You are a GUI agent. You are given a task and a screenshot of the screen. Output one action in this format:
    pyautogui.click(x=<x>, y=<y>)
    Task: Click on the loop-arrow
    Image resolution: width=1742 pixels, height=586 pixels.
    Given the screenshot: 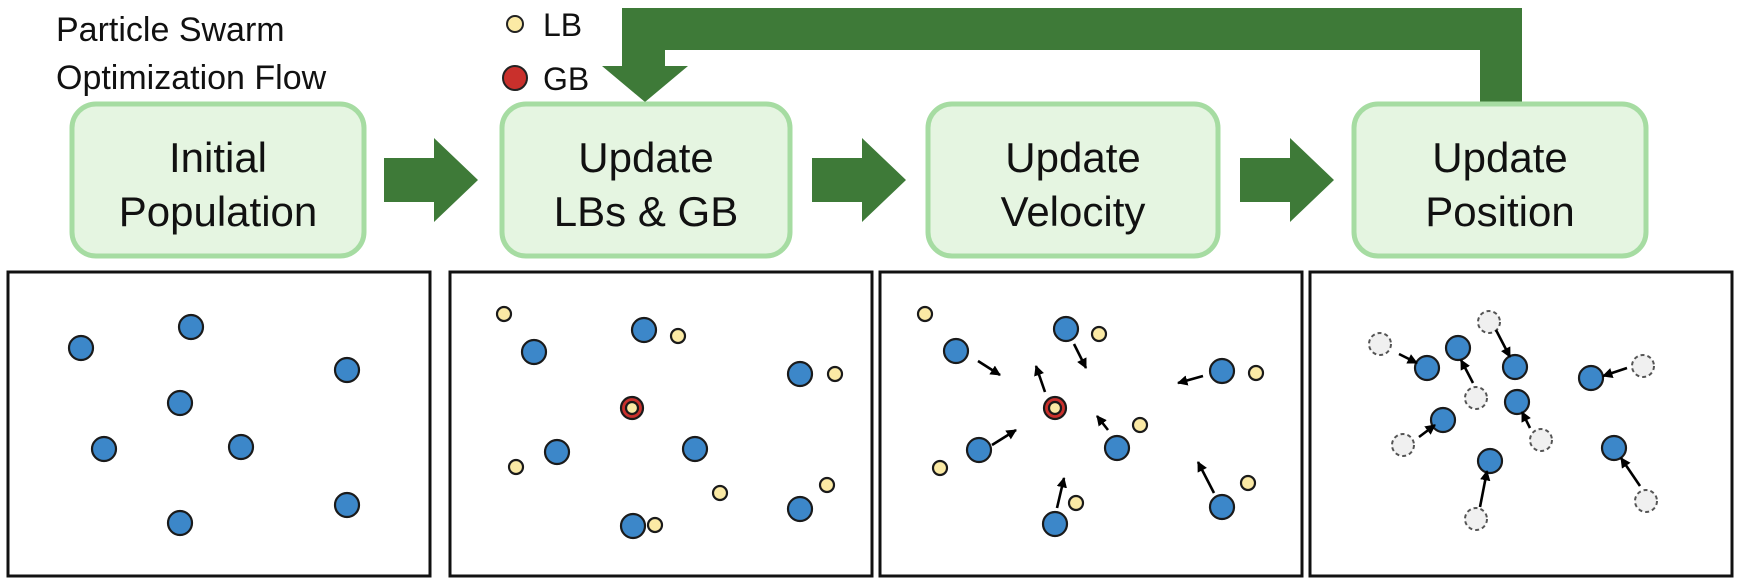 What is the action you would take?
    pyautogui.click(x=1062, y=55)
    